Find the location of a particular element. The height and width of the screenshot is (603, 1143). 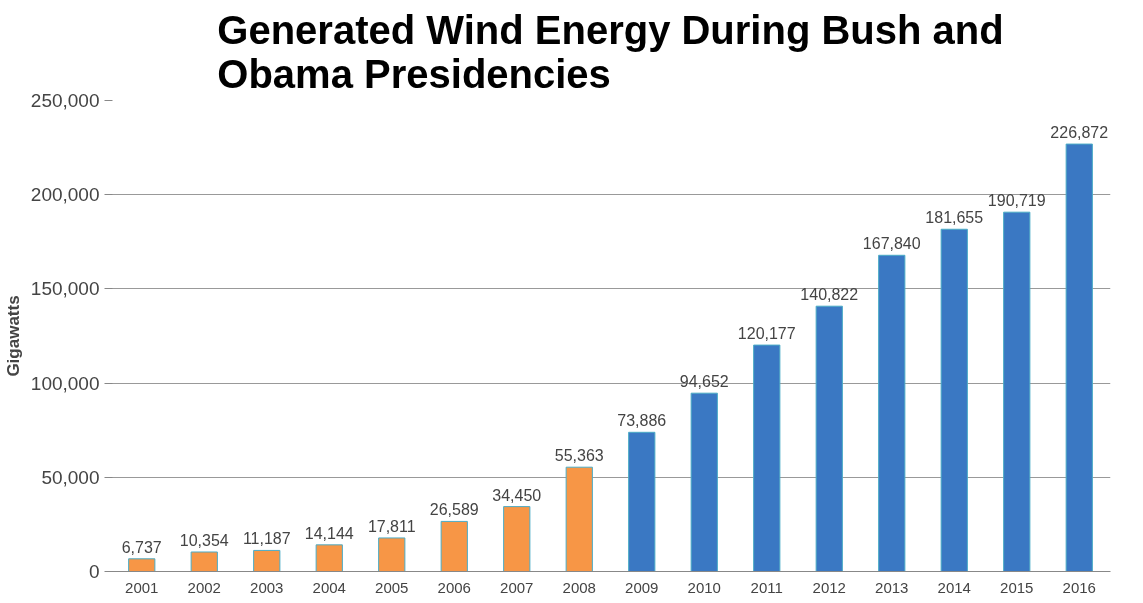

data-label: 140,822 is located at coordinates (829, 295).